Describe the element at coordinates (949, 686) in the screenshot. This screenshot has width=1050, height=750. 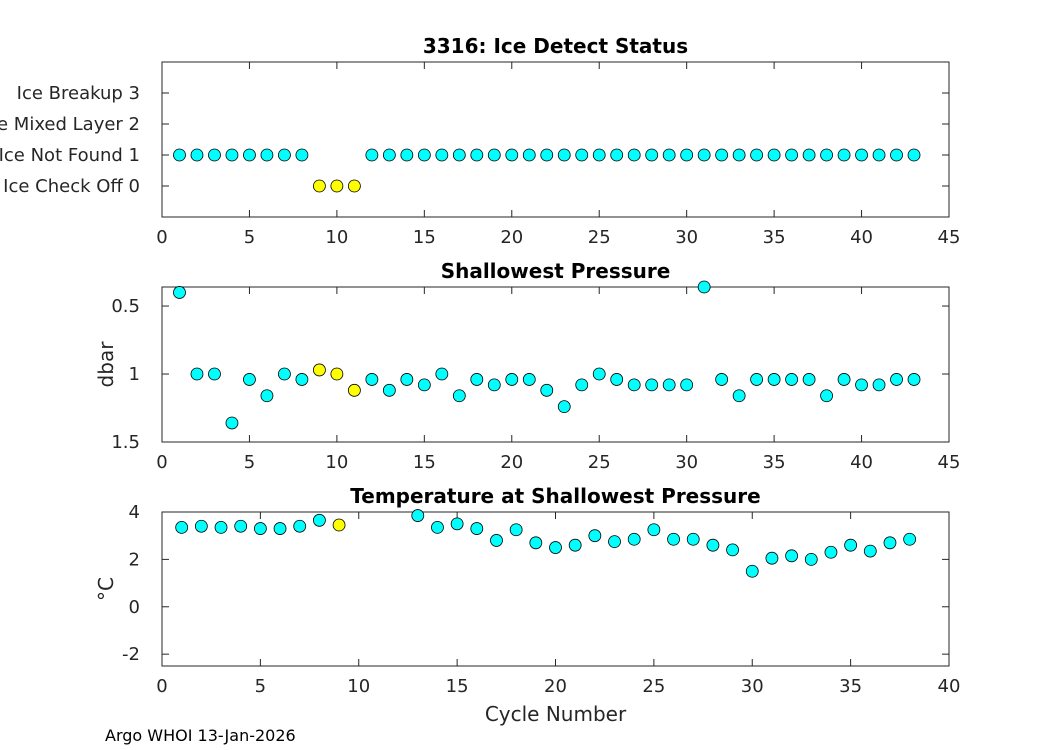
I see `temperature-x-tick-label: 40` at that location.